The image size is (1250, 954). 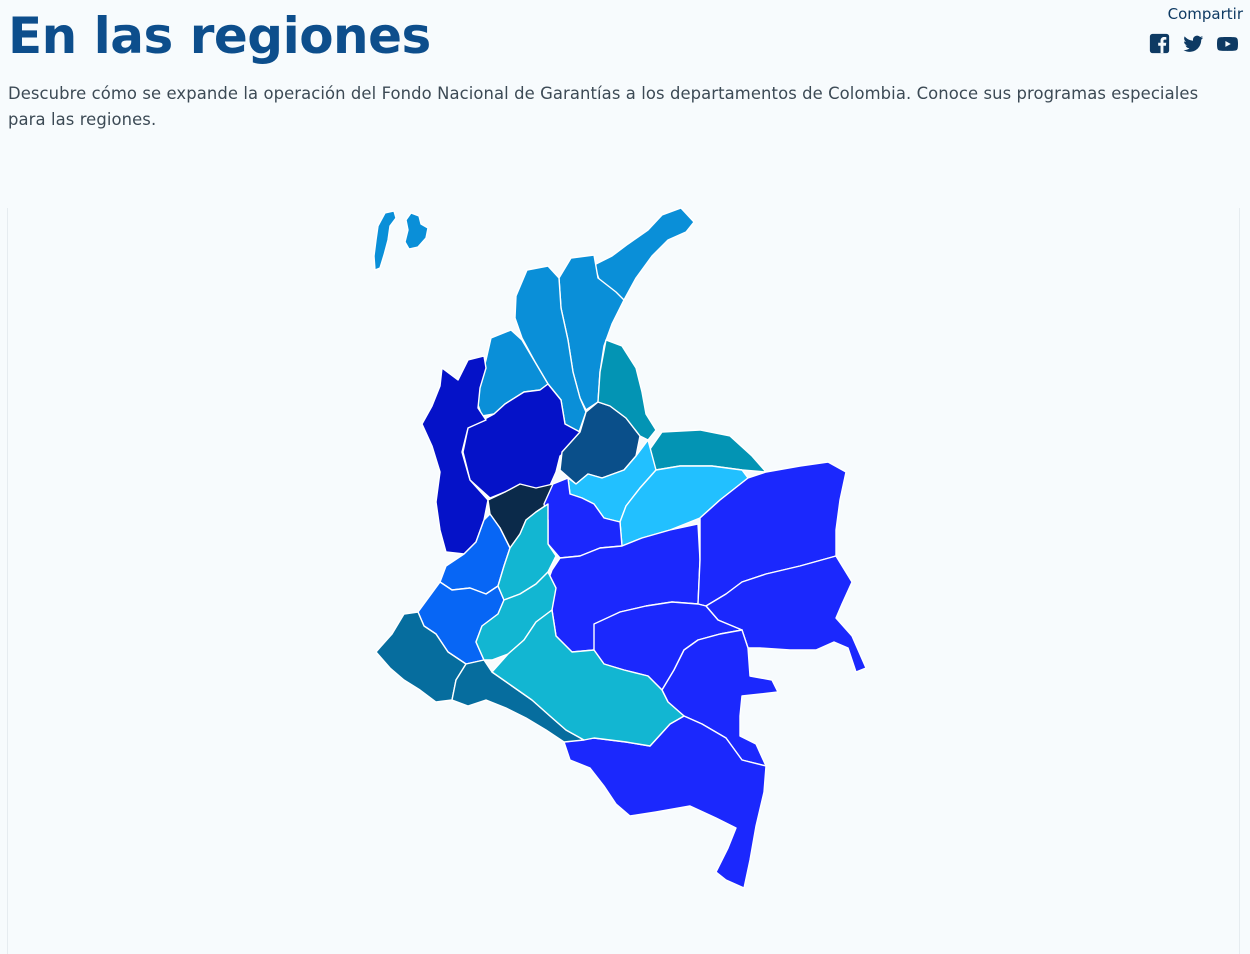 I want to click on region-tolima, so click(x=527, y=552).